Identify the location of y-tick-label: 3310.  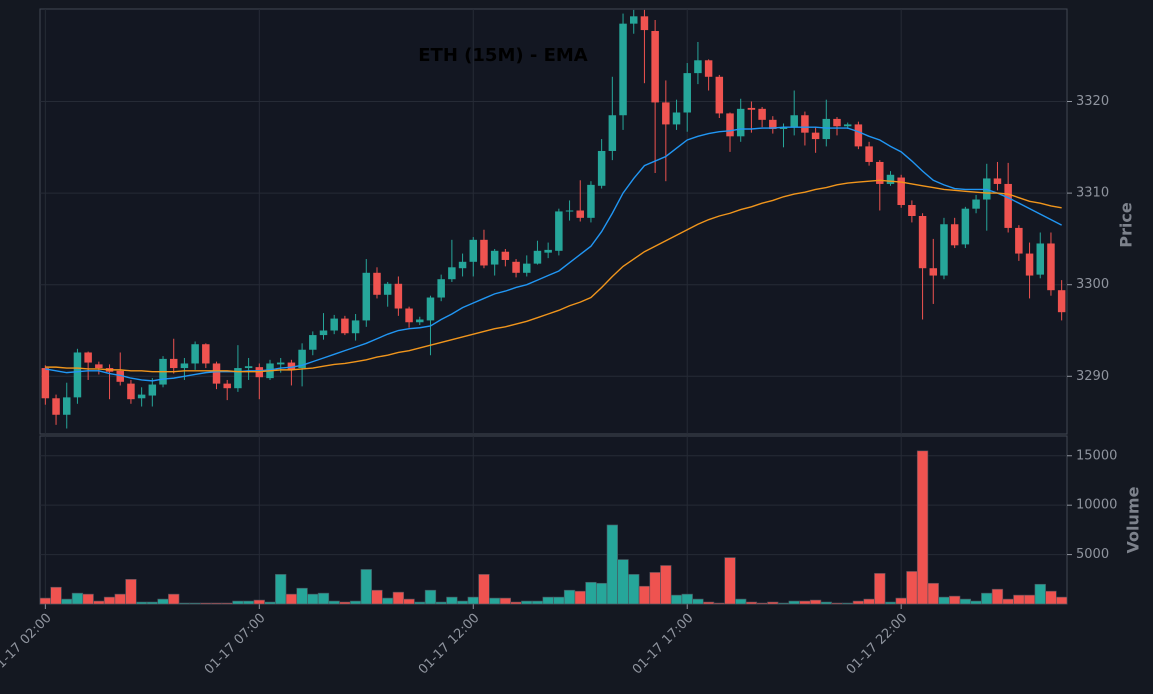
(1092, 193).